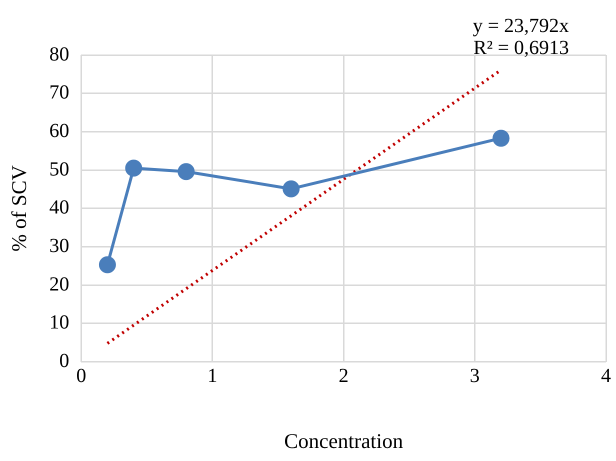  What do you see at coordinates (59, 323) in the screenshot?
I see `y-tick-label: 10` at bounding box center [59, 323].